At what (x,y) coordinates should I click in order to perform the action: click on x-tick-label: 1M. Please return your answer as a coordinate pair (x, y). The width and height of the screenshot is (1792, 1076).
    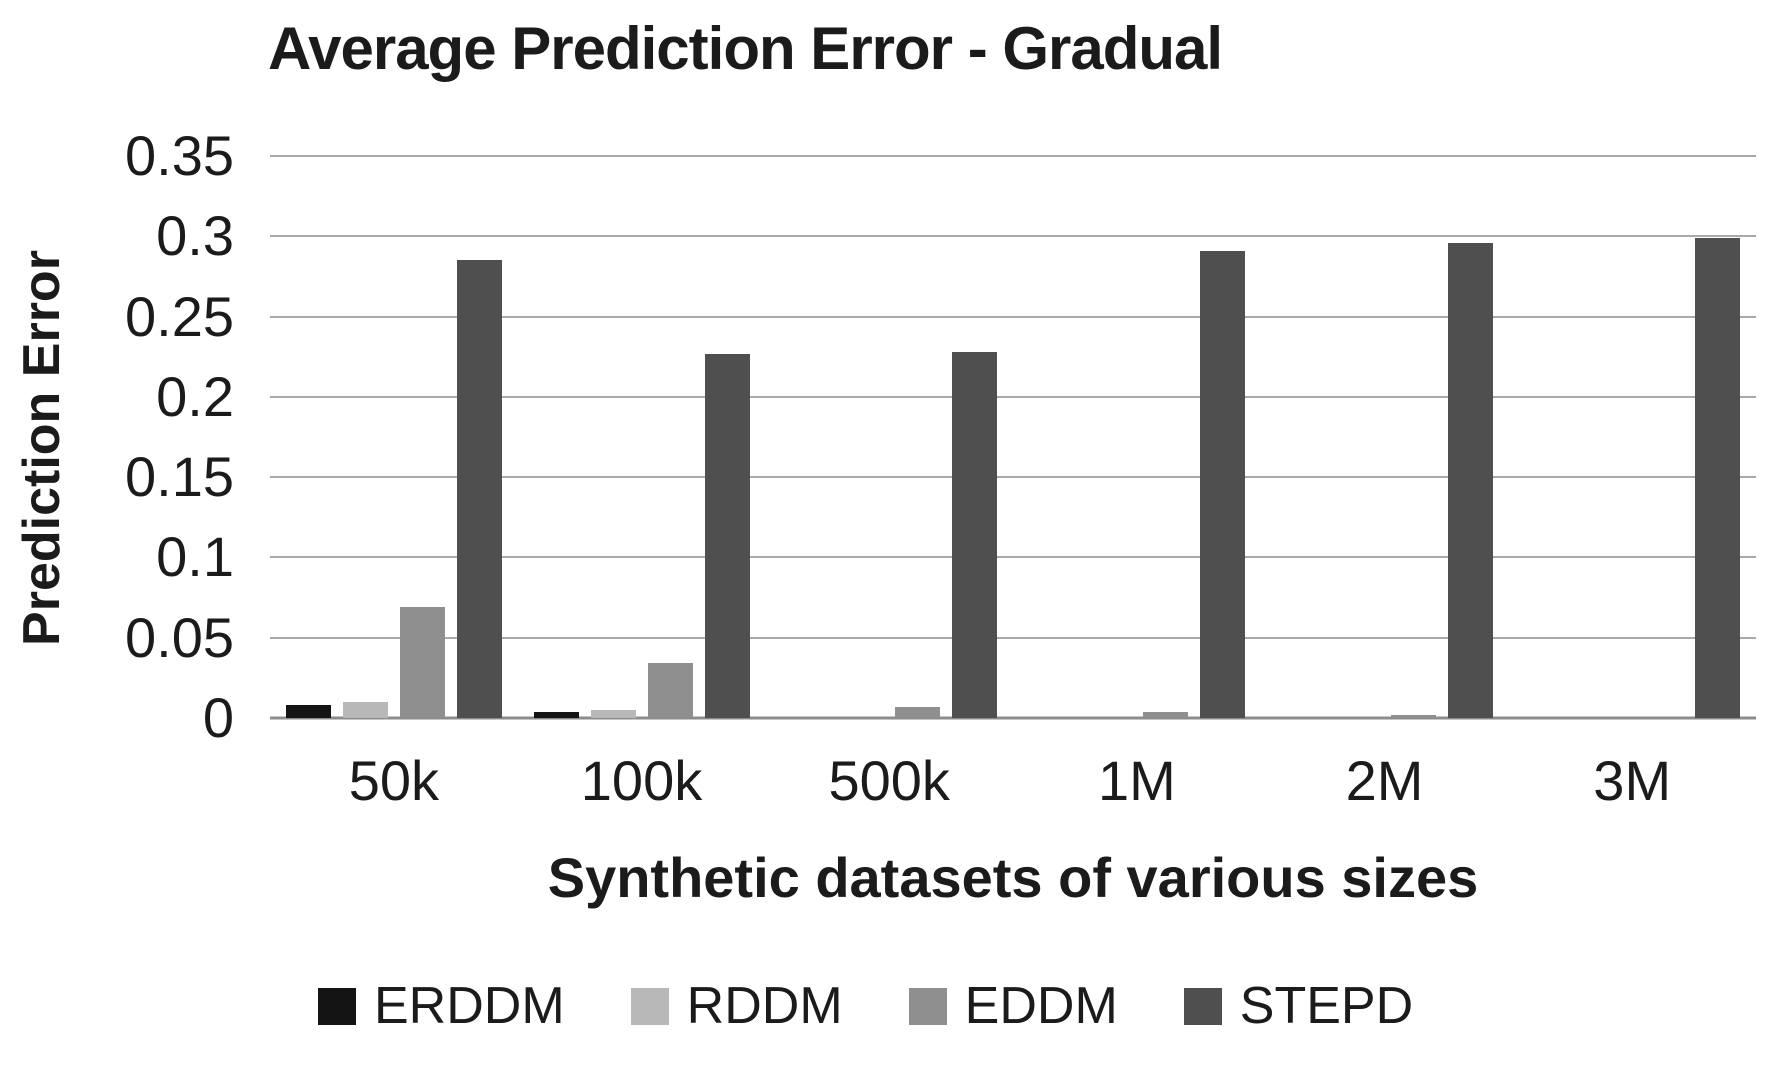
    Looking at the image, I should click on (1136, 780).